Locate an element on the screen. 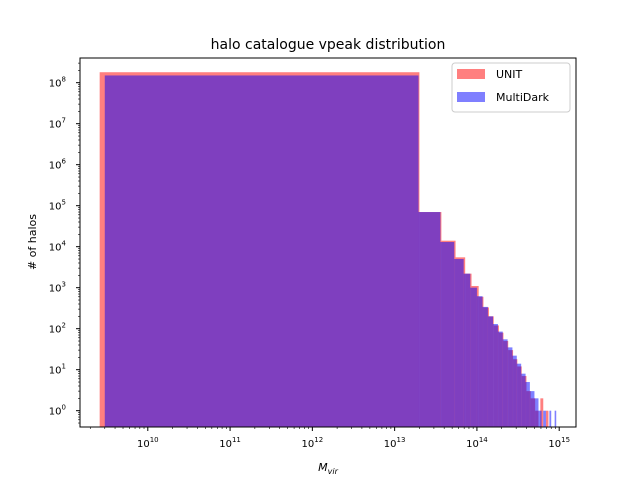  y-tick-label-8: 10⁸ is located at coordinates (57, 83).